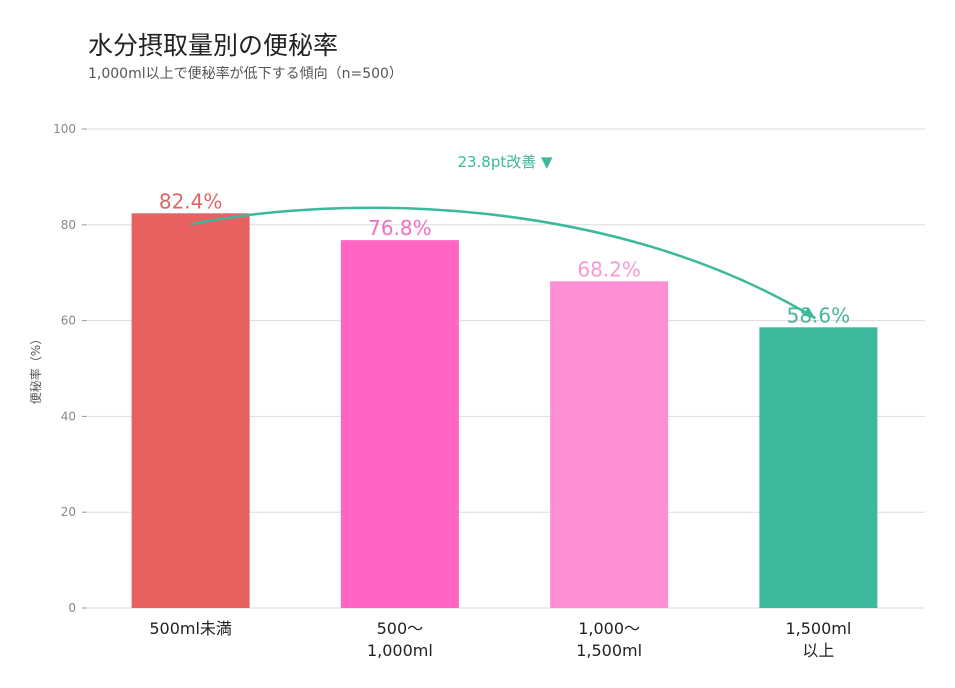 The image size is (955, 688). Describe the element at coordinates (818, 650) in the screenshot. I see `x-tick-label: 以上` at that location.